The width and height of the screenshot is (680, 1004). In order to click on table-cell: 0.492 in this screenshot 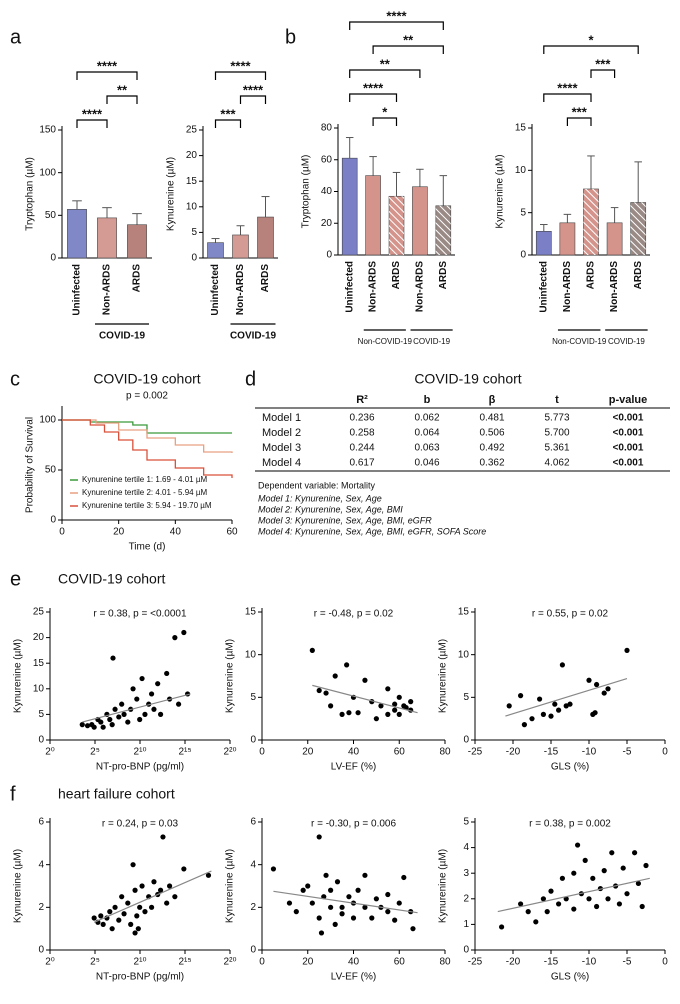, I will do `click(491, 448)`.